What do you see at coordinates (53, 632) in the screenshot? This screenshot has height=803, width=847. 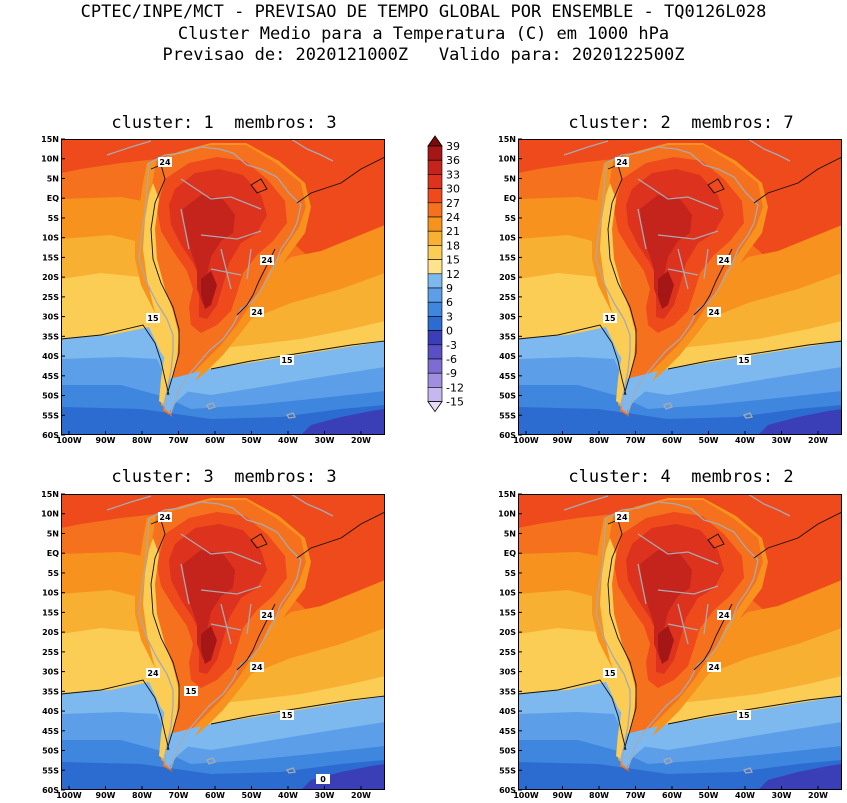 I see `lat-tick: 20S` at bounding box center [53, 632].